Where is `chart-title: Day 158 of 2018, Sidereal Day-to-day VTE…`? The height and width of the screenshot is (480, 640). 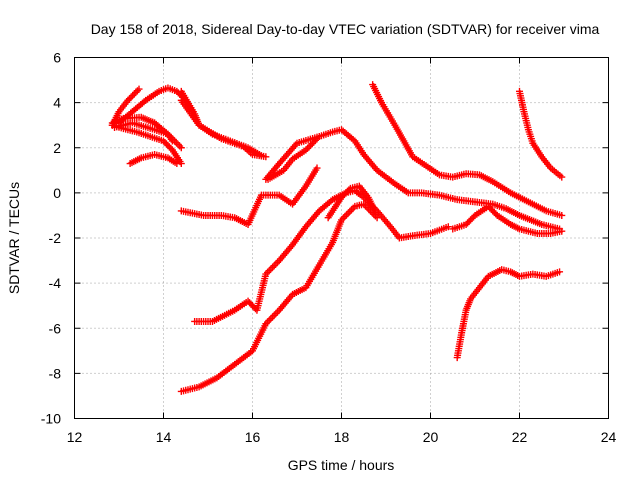
chart-title: Day 158 of 2018, Sidereal Day-to-day VTE… is located at coordinates (345, 29).